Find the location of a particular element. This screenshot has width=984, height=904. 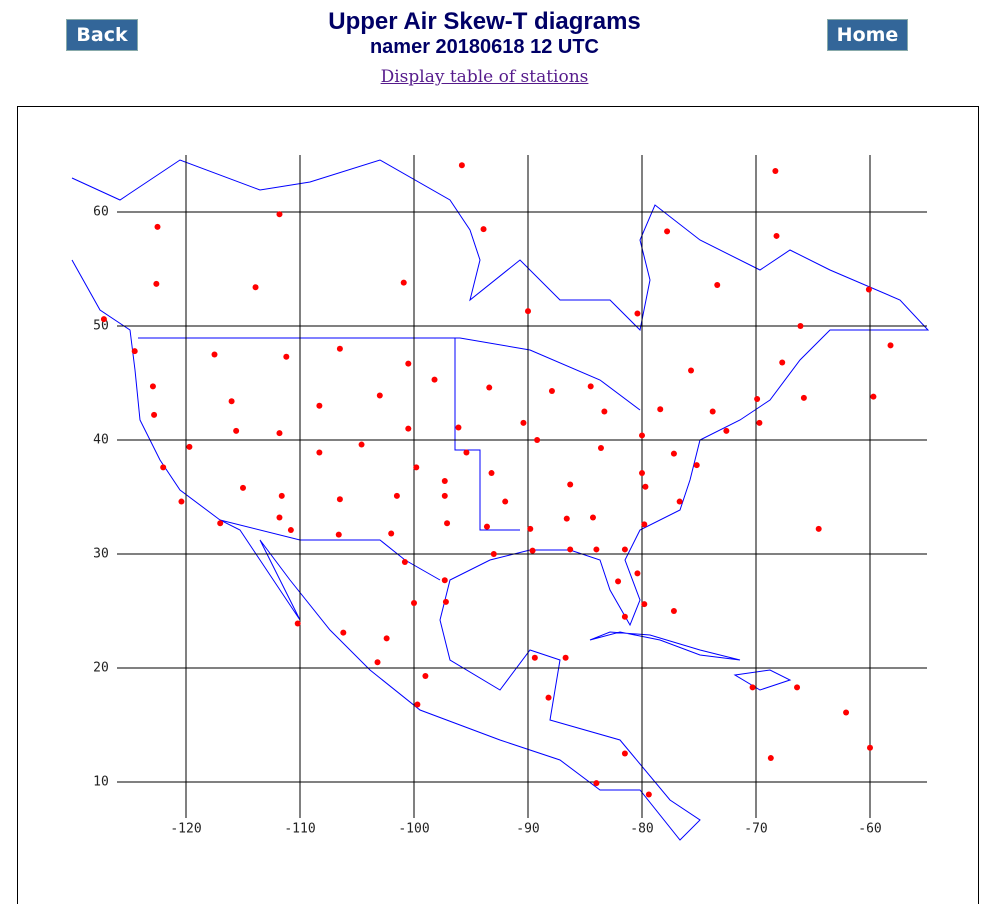

subtitle: namer 20180618 12 UTC is located at coordinates (484, 47).